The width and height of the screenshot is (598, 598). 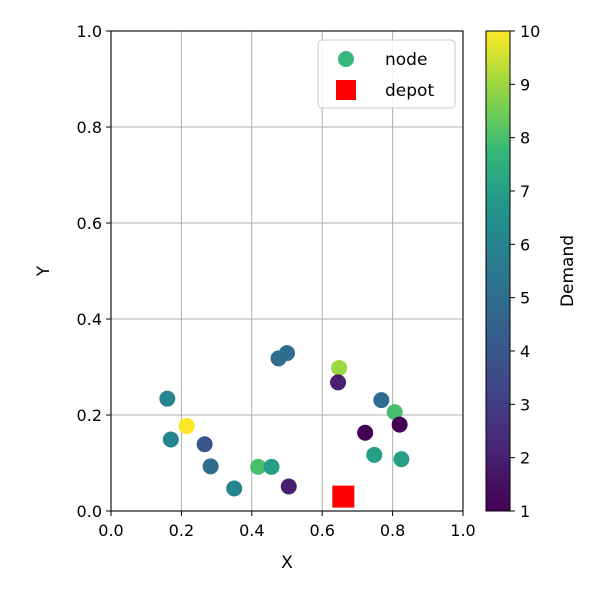 I want to click on y-axis-ticks: 0.0 0.2 0.4 0.6 0.8 1.0, so click(x=94, y=271).